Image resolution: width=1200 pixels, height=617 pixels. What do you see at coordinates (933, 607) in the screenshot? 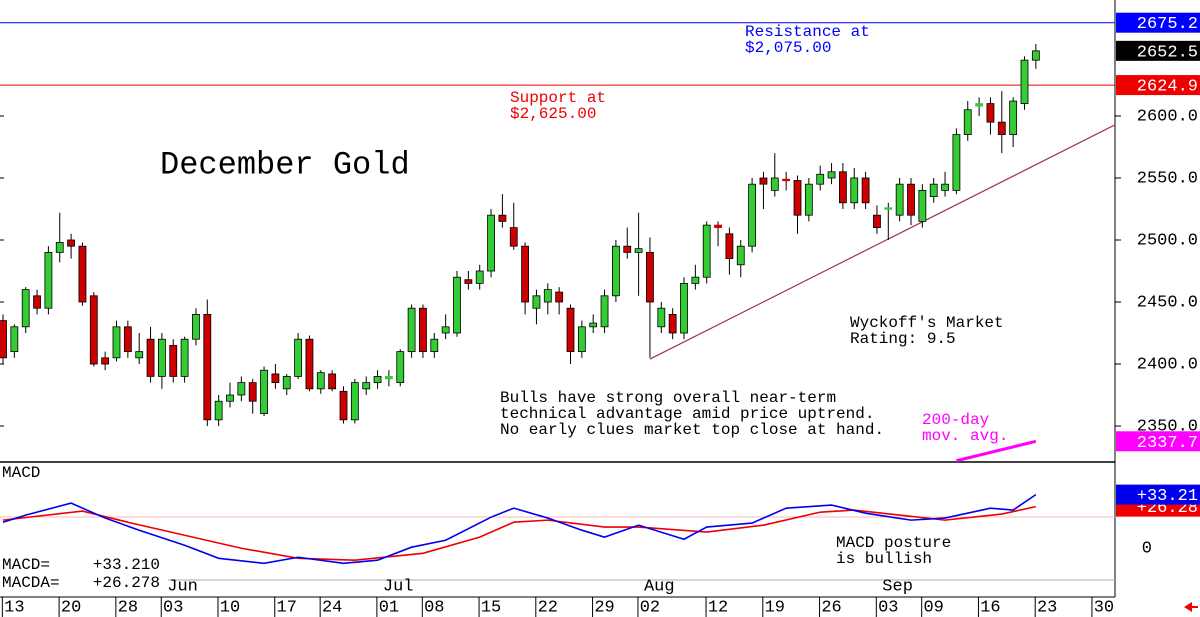
I see `x-tick-label: 09` at bounding box center [933, 607].